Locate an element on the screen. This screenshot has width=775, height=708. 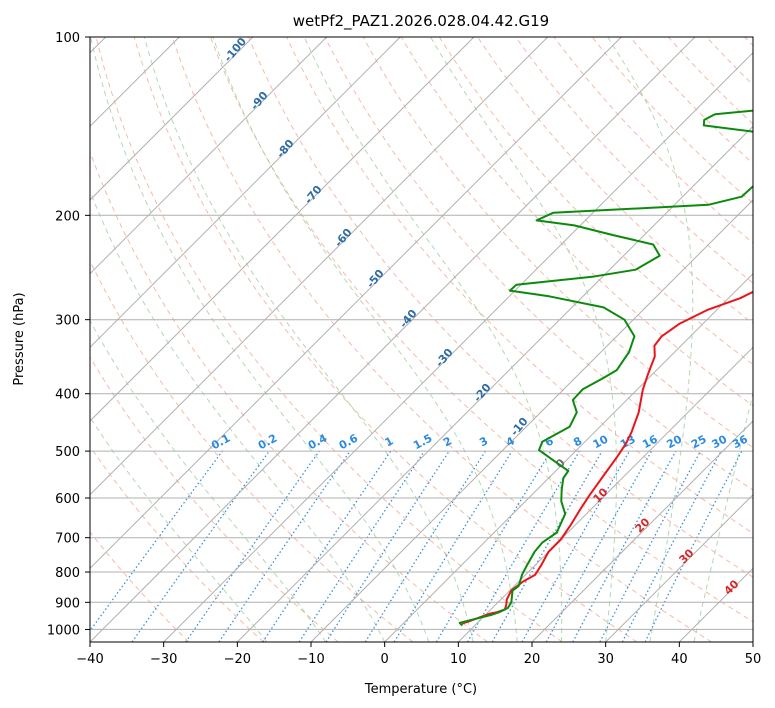
mixing-ratio-label: 16 is located at coordinates (650, 441).